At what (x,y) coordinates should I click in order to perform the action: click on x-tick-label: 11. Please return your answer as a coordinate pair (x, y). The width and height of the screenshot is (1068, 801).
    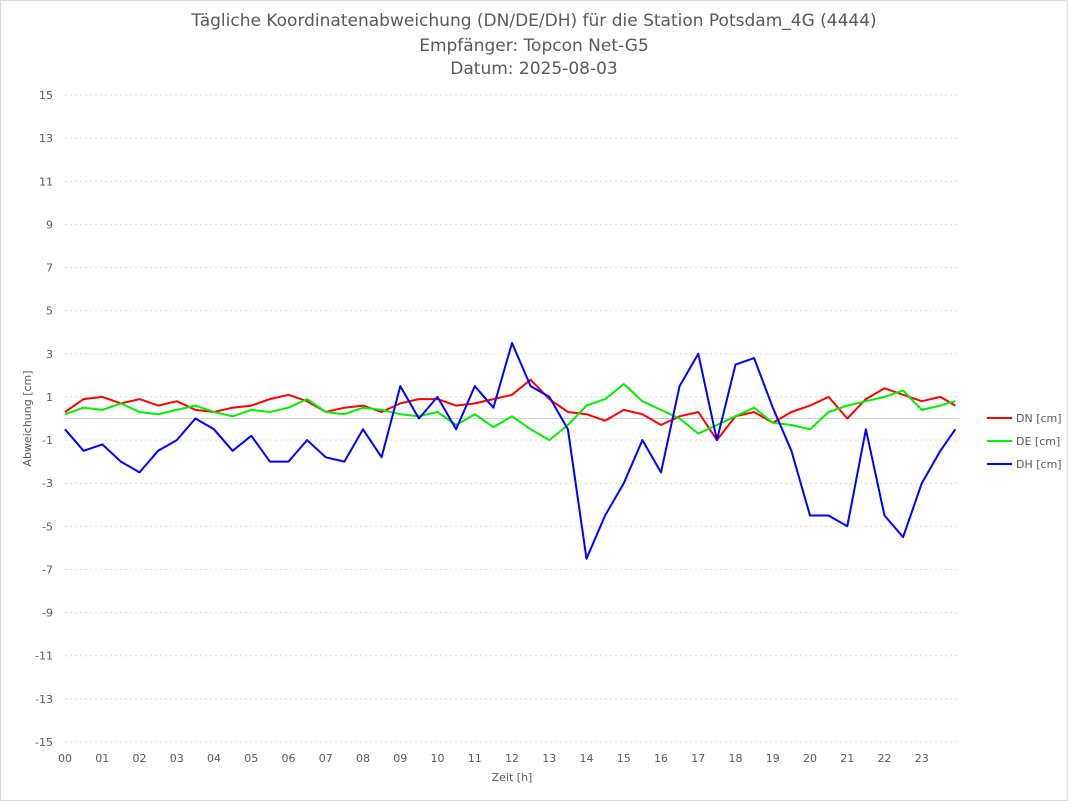
    Looking at the image, I should click on (475, 758).